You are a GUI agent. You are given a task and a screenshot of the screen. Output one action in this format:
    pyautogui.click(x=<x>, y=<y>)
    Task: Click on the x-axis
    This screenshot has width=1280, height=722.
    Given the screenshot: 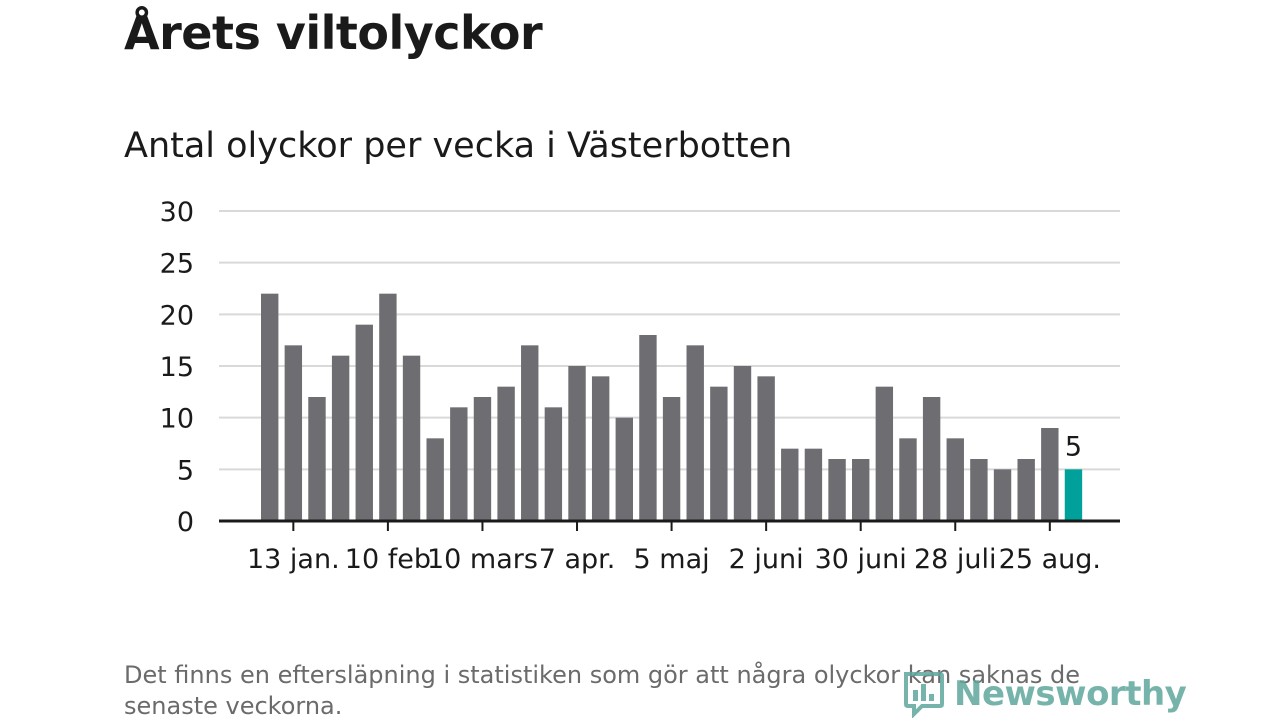 What is the action you would take?
    pyautogui.click(x=669, y=525)
    